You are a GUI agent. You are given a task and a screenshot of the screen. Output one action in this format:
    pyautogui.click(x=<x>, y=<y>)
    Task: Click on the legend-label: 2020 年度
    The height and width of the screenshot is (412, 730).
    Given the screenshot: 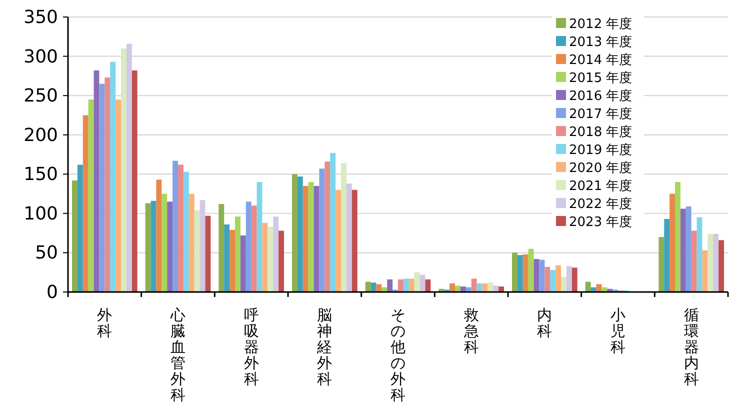 What is the action you would take?
    pyautogui.click(x=600, y=168)
    